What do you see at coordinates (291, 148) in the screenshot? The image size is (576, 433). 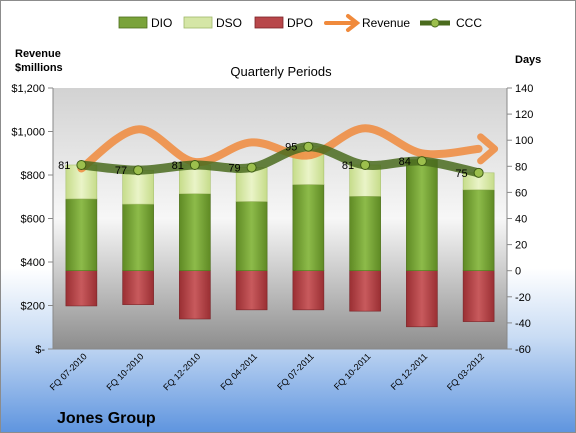 I see `ccc-data-label: 95` at bounding box center [291, 148].